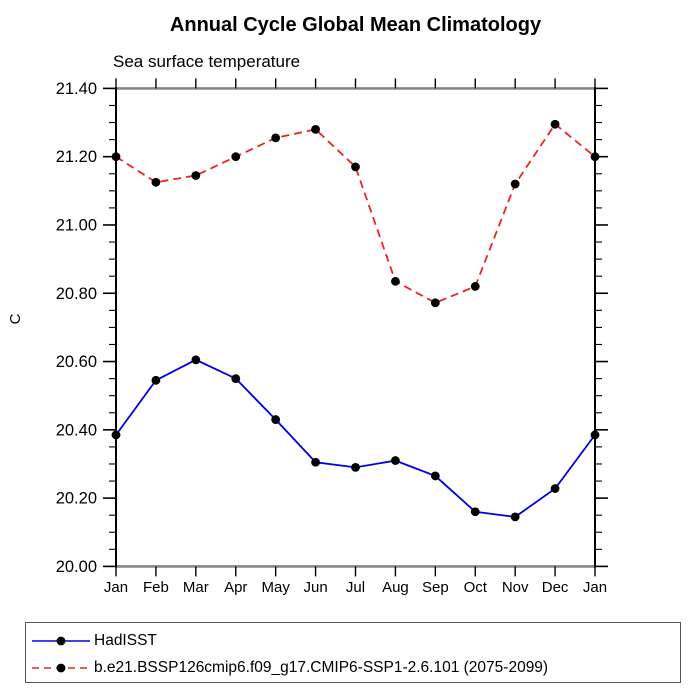 The width and height of the screenshot is (700, 700). Describe the element at coordinates (156, 587) in the screenshot. I see `x-tick-label: Feb` at that location.